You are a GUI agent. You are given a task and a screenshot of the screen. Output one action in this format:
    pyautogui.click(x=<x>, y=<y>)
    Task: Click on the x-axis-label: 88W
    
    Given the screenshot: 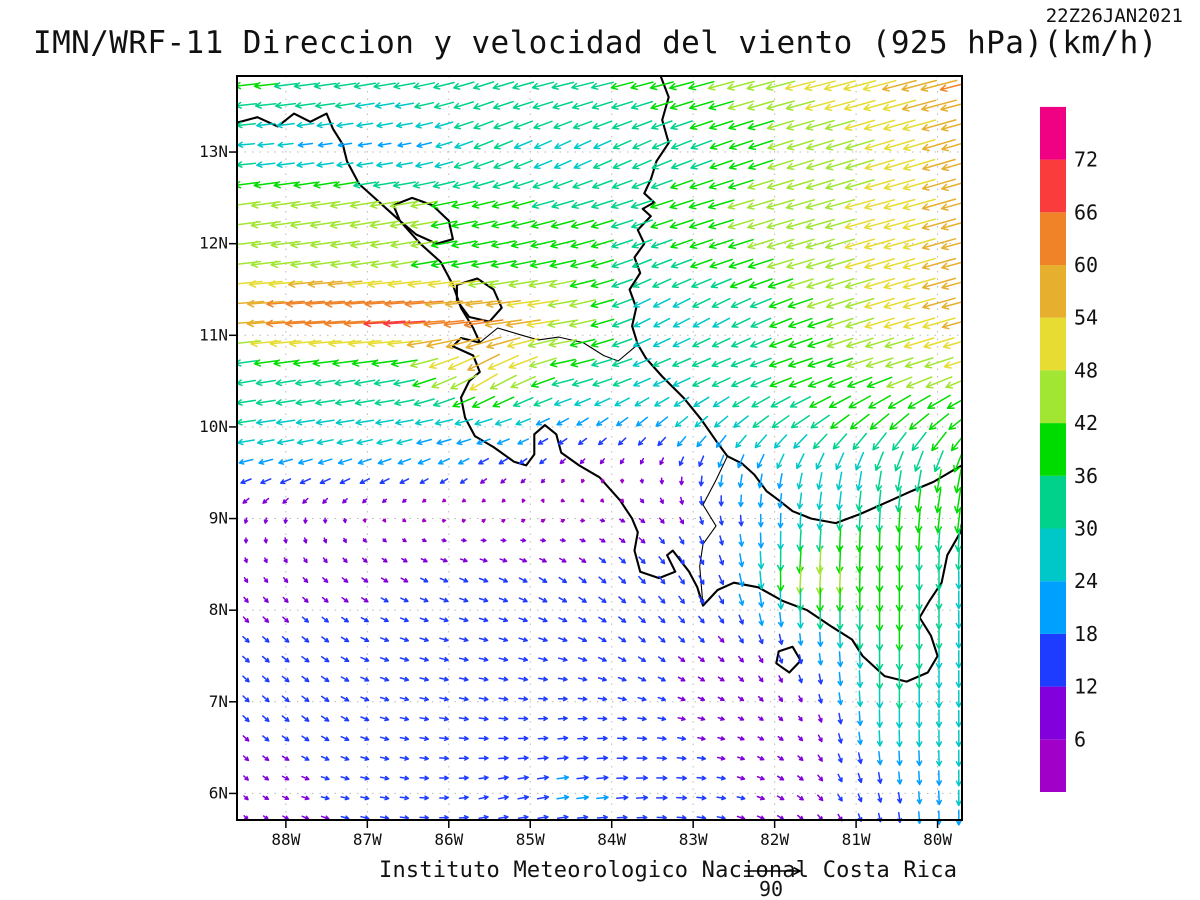 What is the action you would take?
    pyautogui.click(x=285, y=839)
    